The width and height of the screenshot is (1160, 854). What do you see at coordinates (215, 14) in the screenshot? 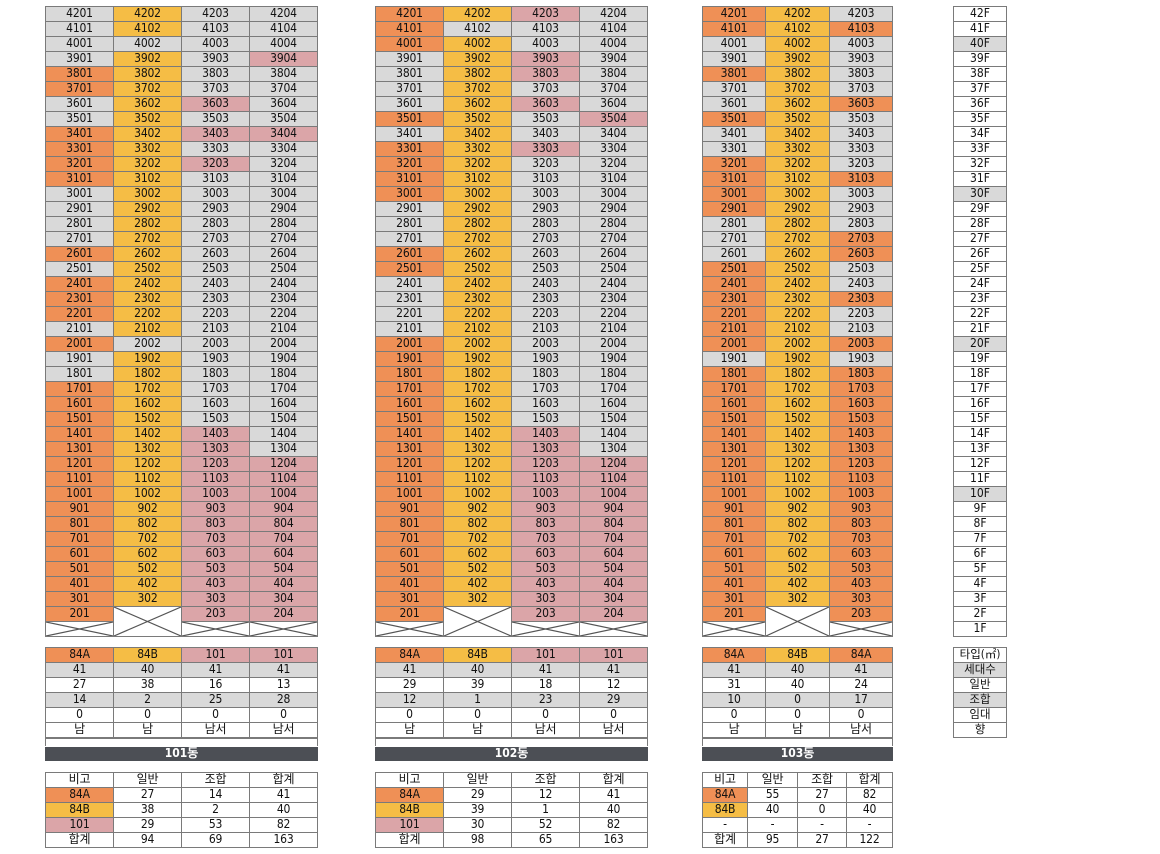
I see `unit-cell: 4203` at bounding box center [215, 14].